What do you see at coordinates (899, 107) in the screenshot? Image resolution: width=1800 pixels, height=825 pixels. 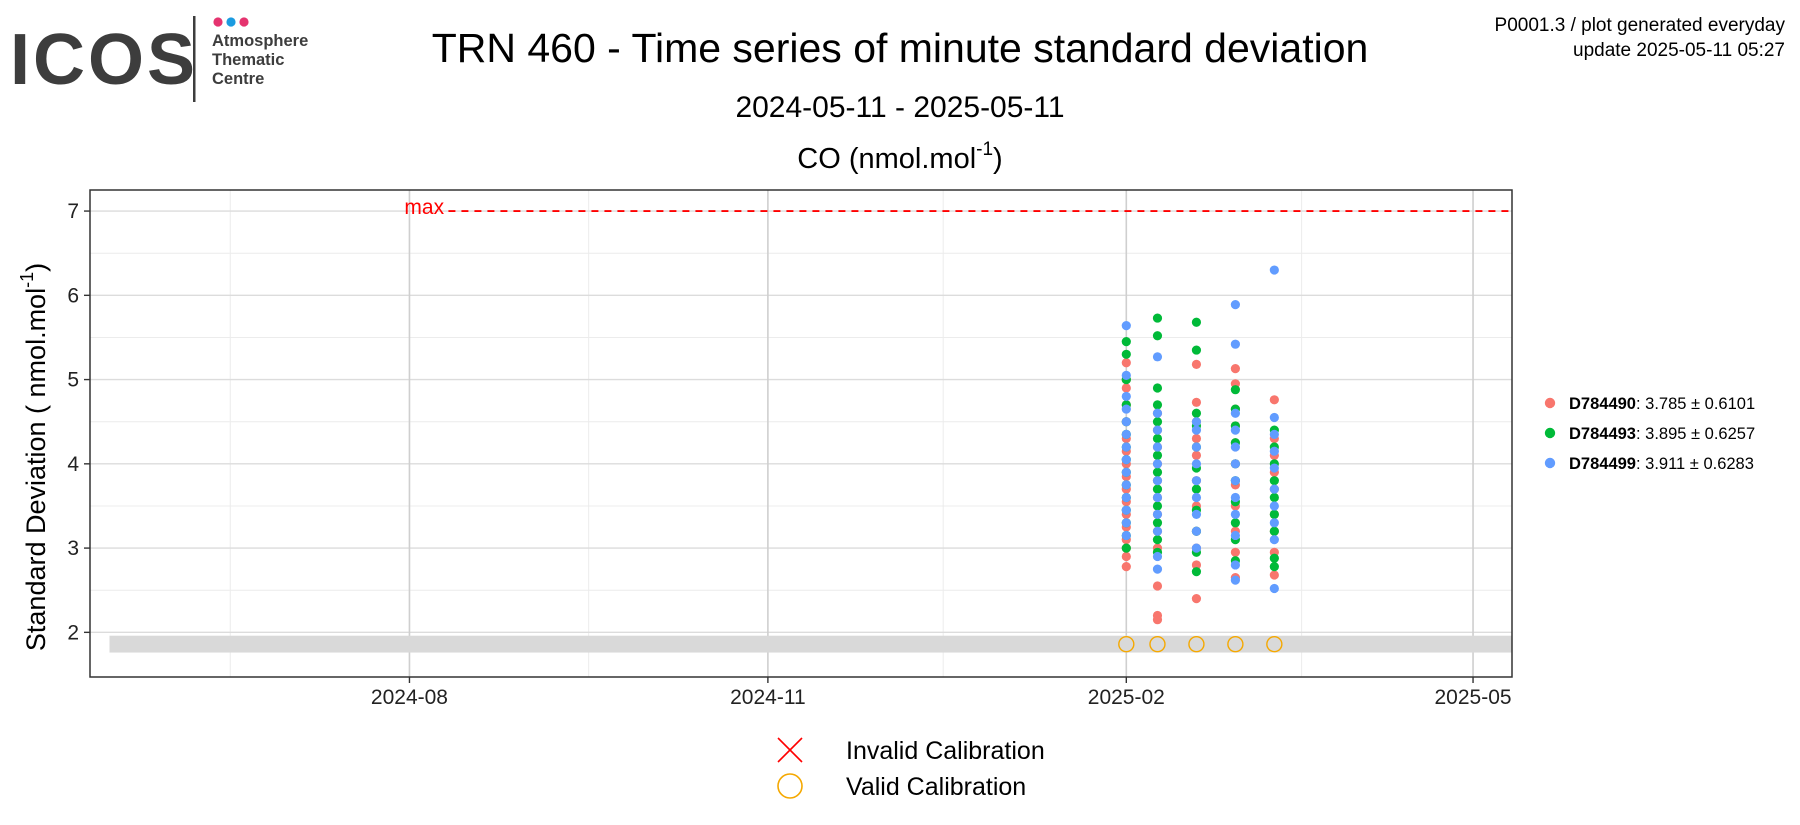 I see `page-subtitle: 2024-05-11 - 2025-05-11` at bounding box center [899, 107].